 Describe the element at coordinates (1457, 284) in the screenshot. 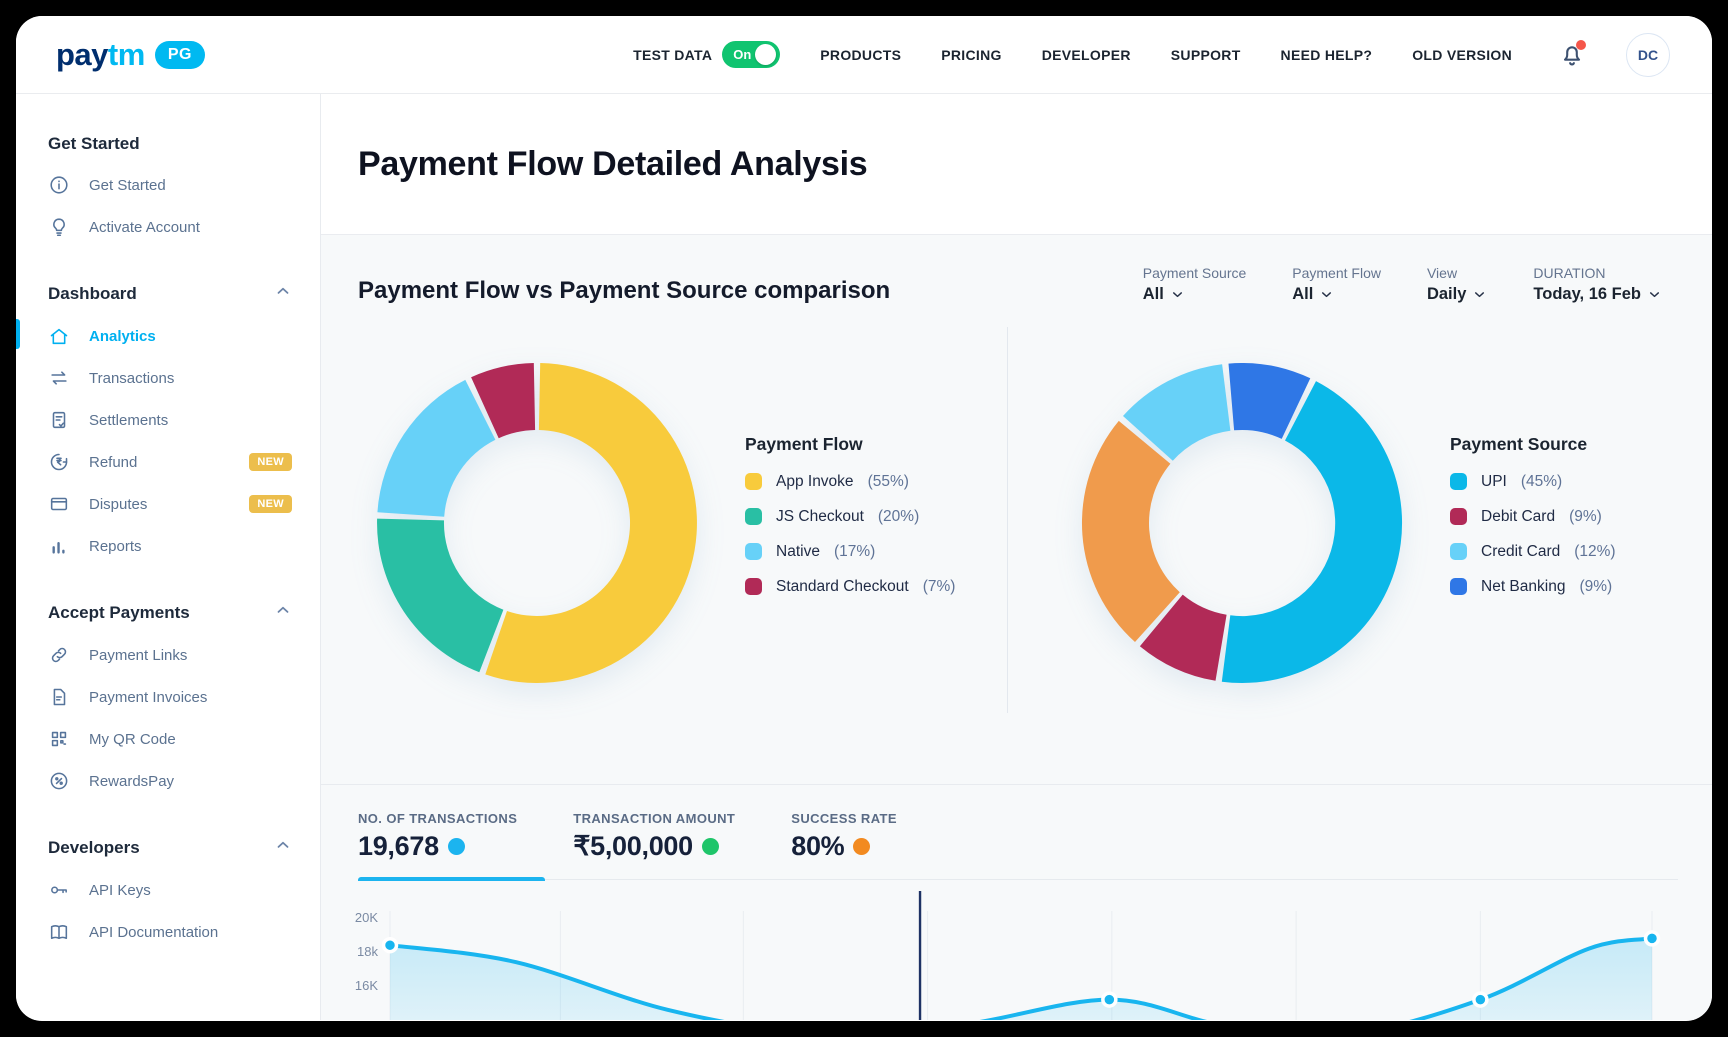

I see `filter-view: View Daily` at that location.